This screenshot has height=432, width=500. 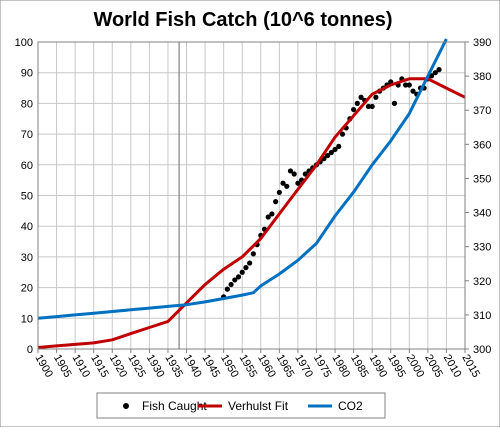 What do you see at coordinates (350, 406) in the screenshot?
I see `legend-label: CO2` at bounding box center [350, 406].